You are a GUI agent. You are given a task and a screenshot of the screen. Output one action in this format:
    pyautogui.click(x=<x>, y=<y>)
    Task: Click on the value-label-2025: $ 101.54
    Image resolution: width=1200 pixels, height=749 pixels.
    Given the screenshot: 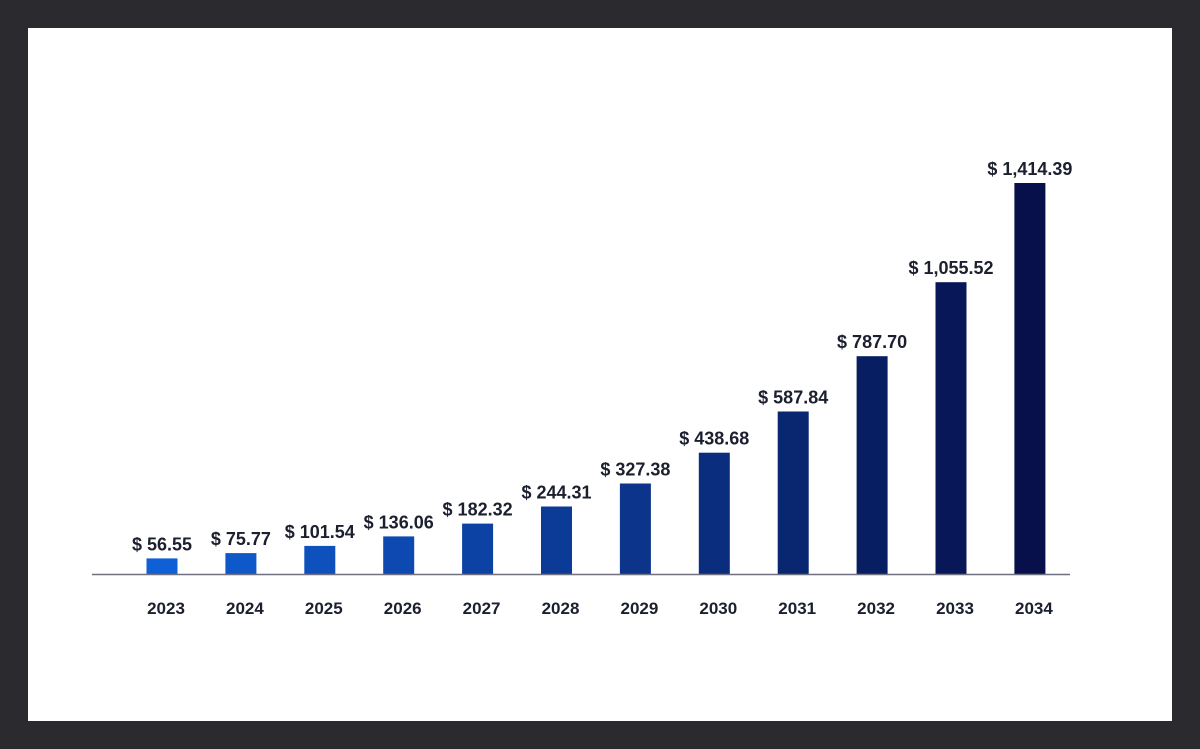 What is the action you would take?
    pyautogui.click(x=320, y=532)
    